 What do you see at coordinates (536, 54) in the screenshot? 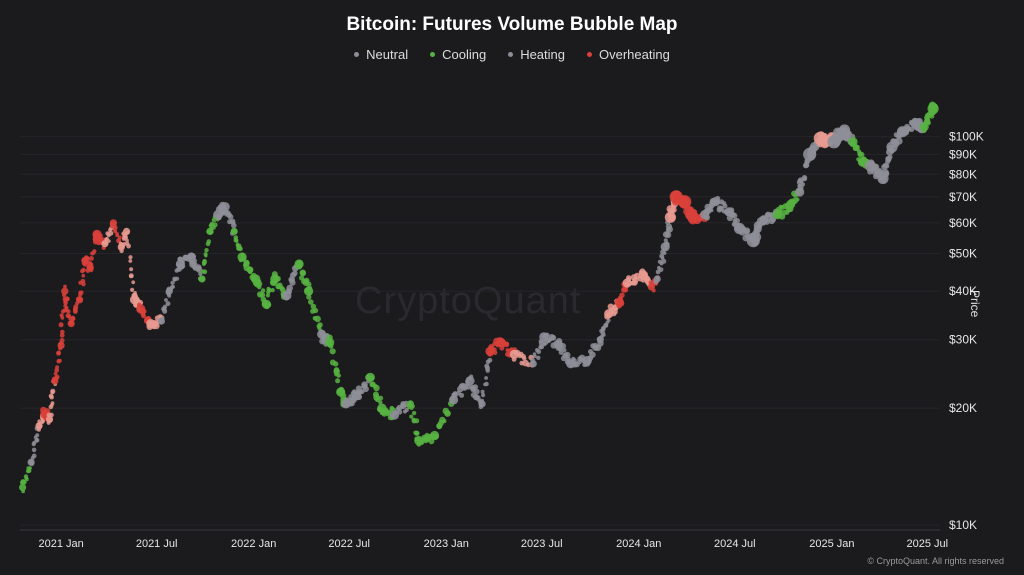
I see `legend-item-heating: Heating` at bounding box center [536, 54].